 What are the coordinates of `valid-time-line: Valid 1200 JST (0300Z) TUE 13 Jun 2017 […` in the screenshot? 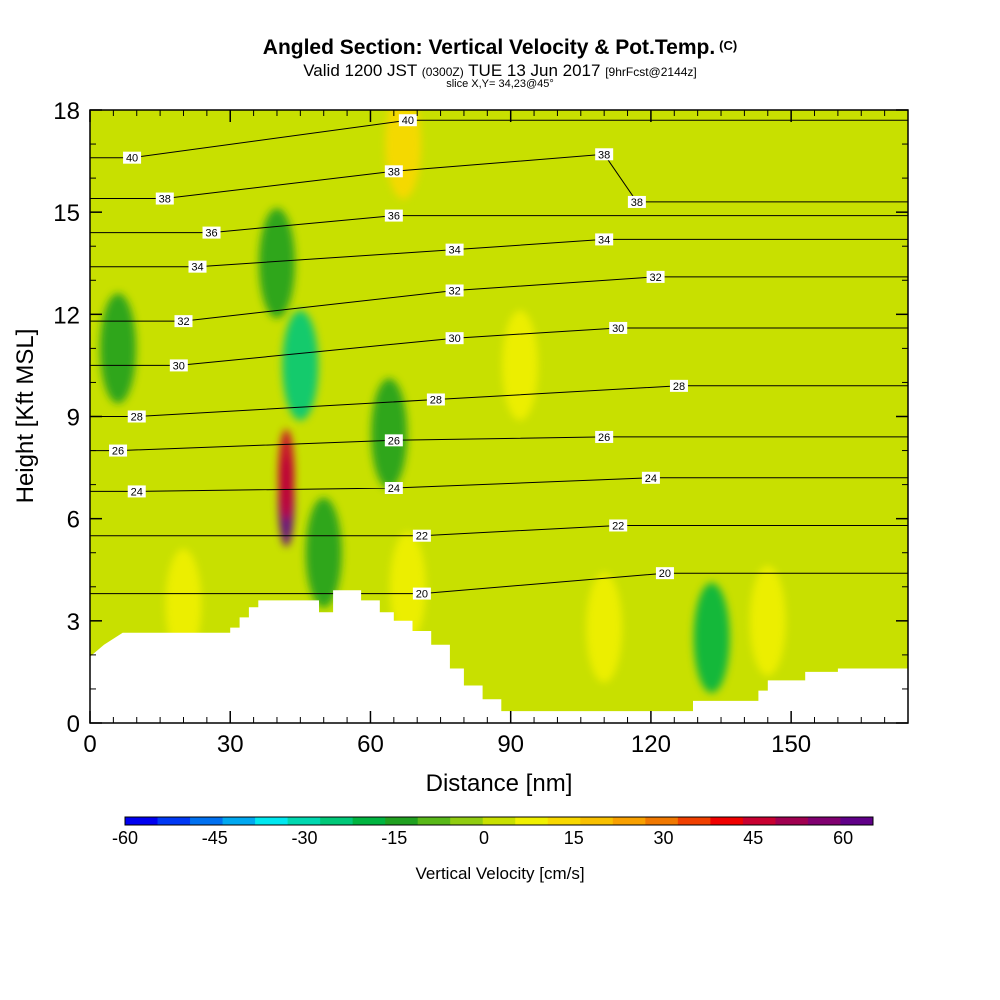 It's located at (500, 71).